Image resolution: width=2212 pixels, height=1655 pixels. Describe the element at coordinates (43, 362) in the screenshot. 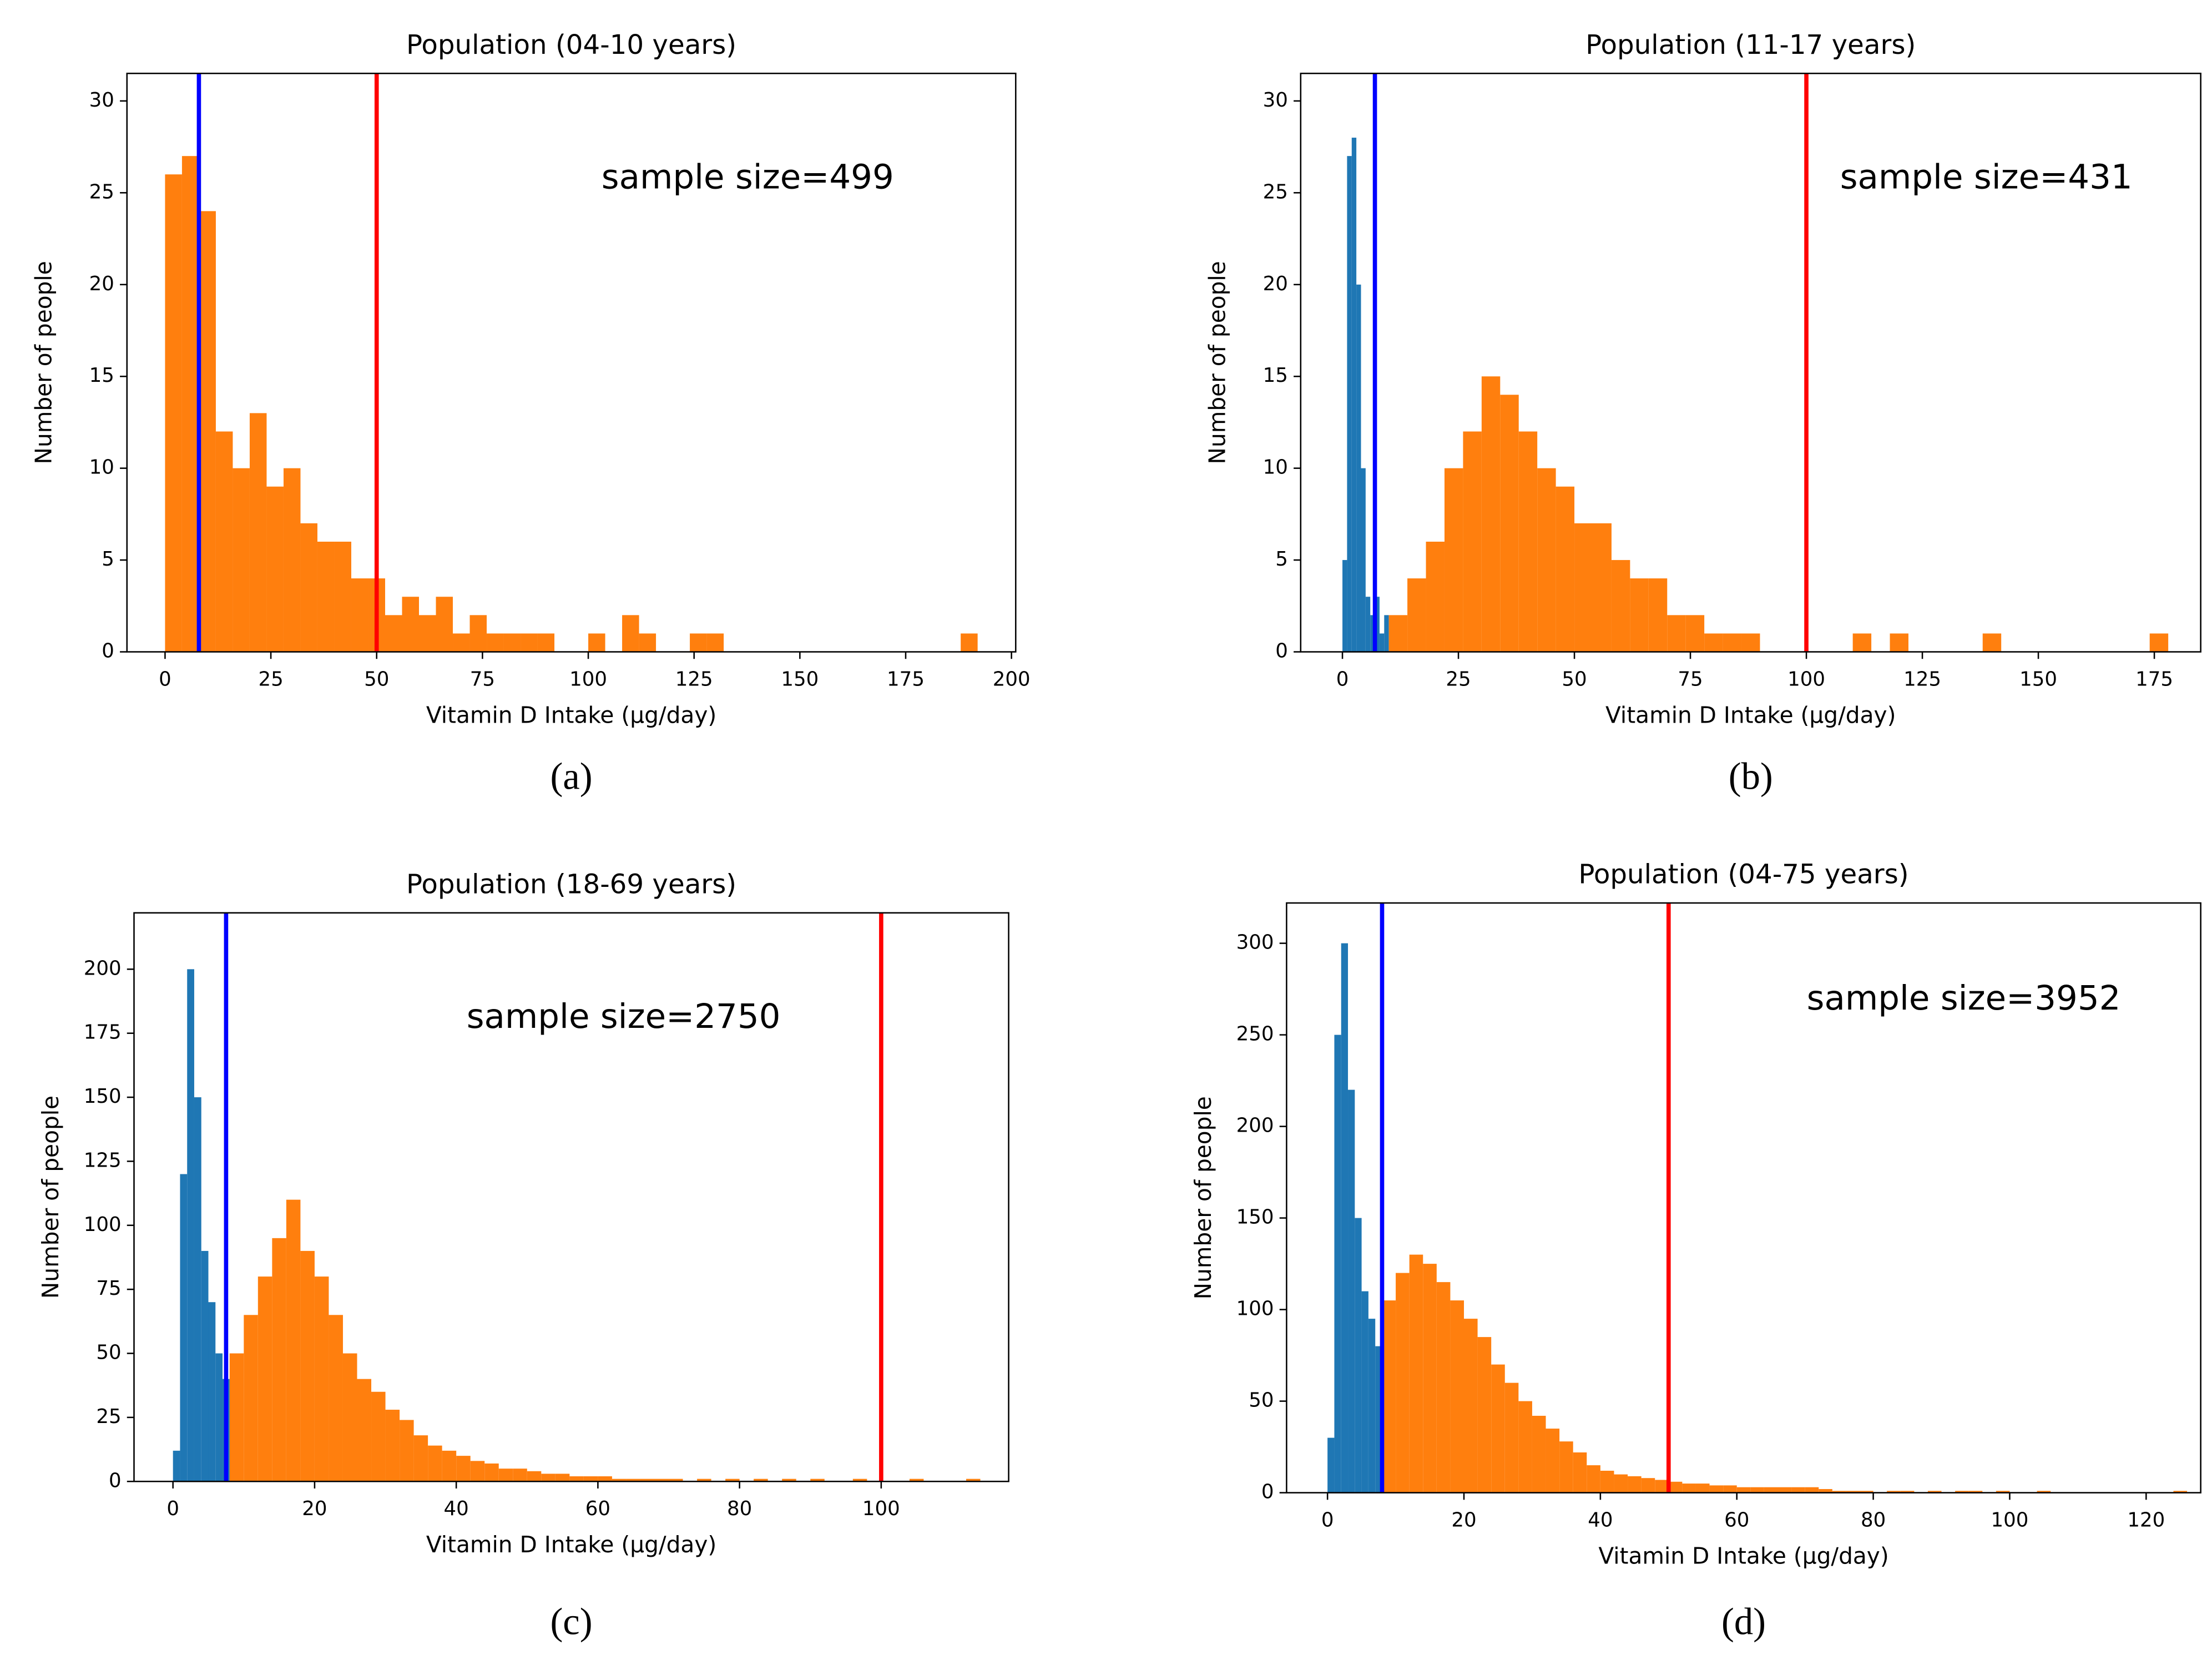

I see `y-axis-label: Number of people` at that location.